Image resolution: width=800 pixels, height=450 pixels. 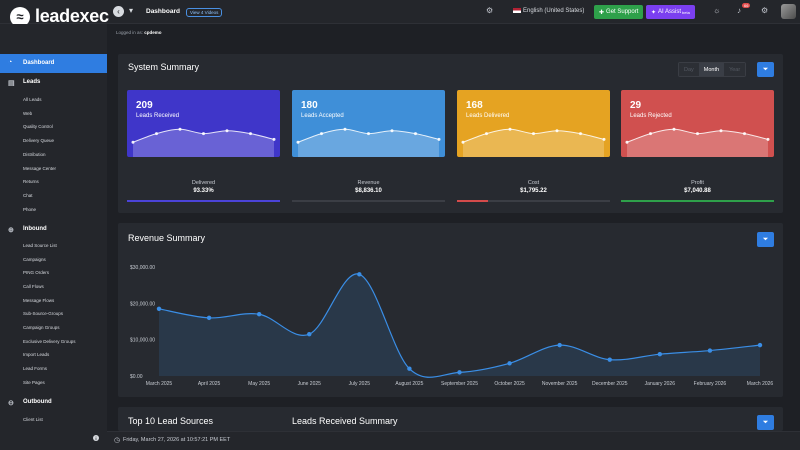 I want to click on sidebar-item-message-flows: Message Flows, so click(x=39, y=300).